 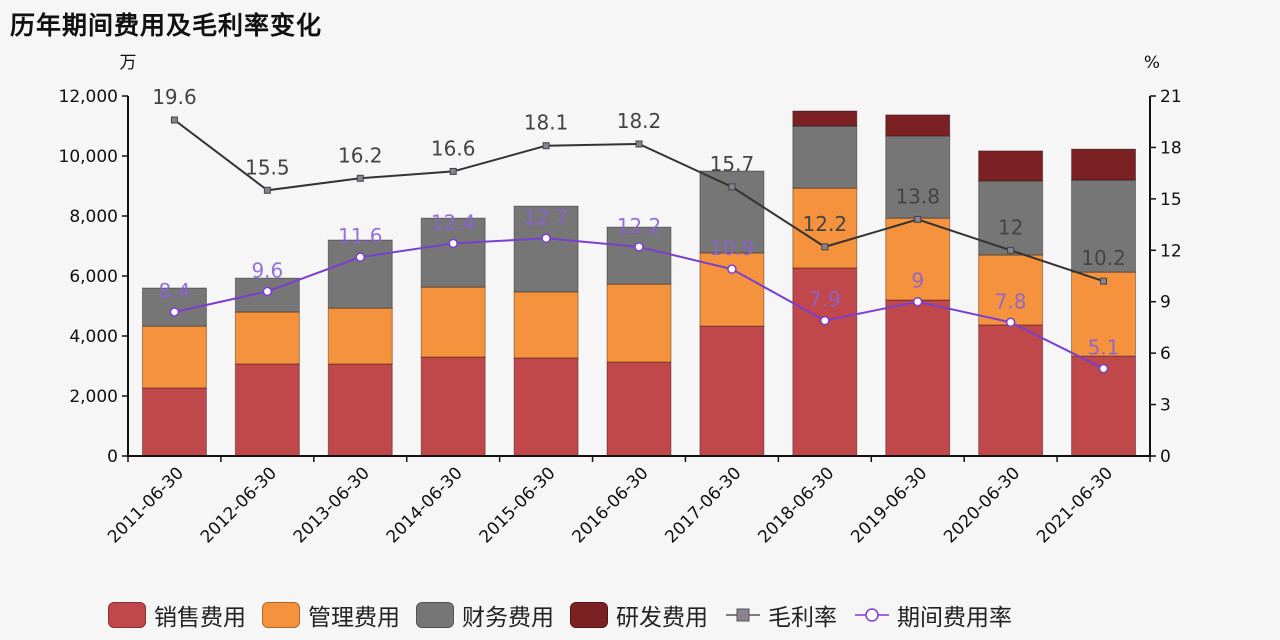 What do you see at coordinates (93, 397) in the screenshot?
I see `y-tick-label: 2,000` at bounding box center [93, 397].